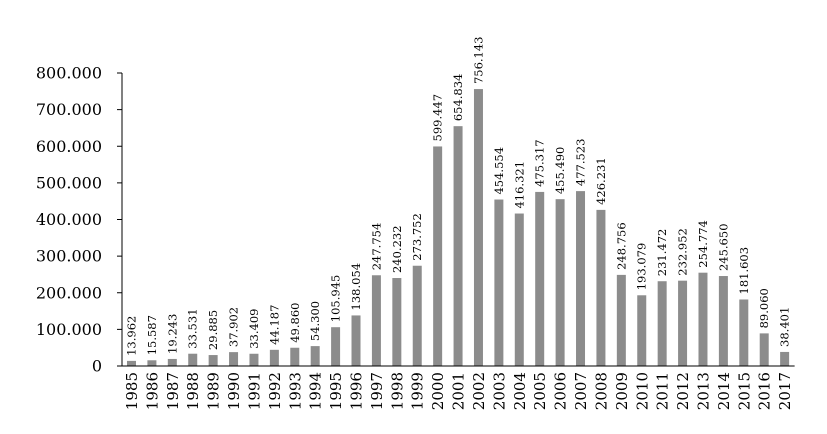 The image size is (827, 434). Describe the element at coordinates (520, 391) in the screenshot. I see `x-tick-label: 2004` at that location.